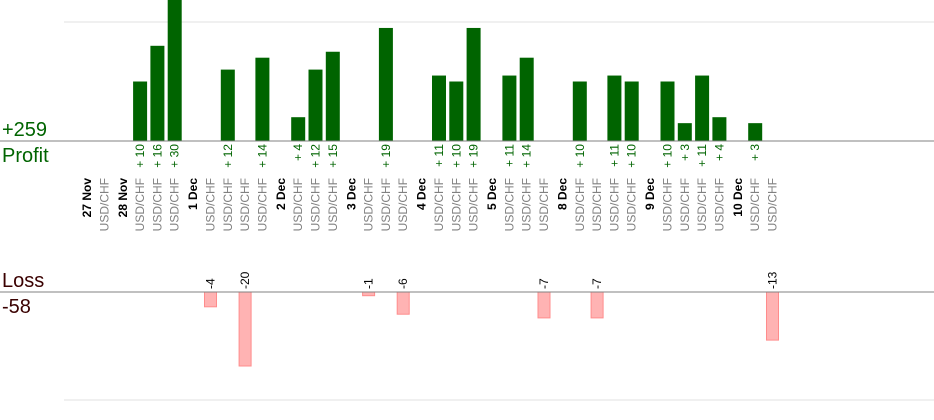 The height and width of the screenshot is (420, 934). Describe the element at coordinates (773, 280) in the screenshot. I see `loss-value-label: -13` at that location.